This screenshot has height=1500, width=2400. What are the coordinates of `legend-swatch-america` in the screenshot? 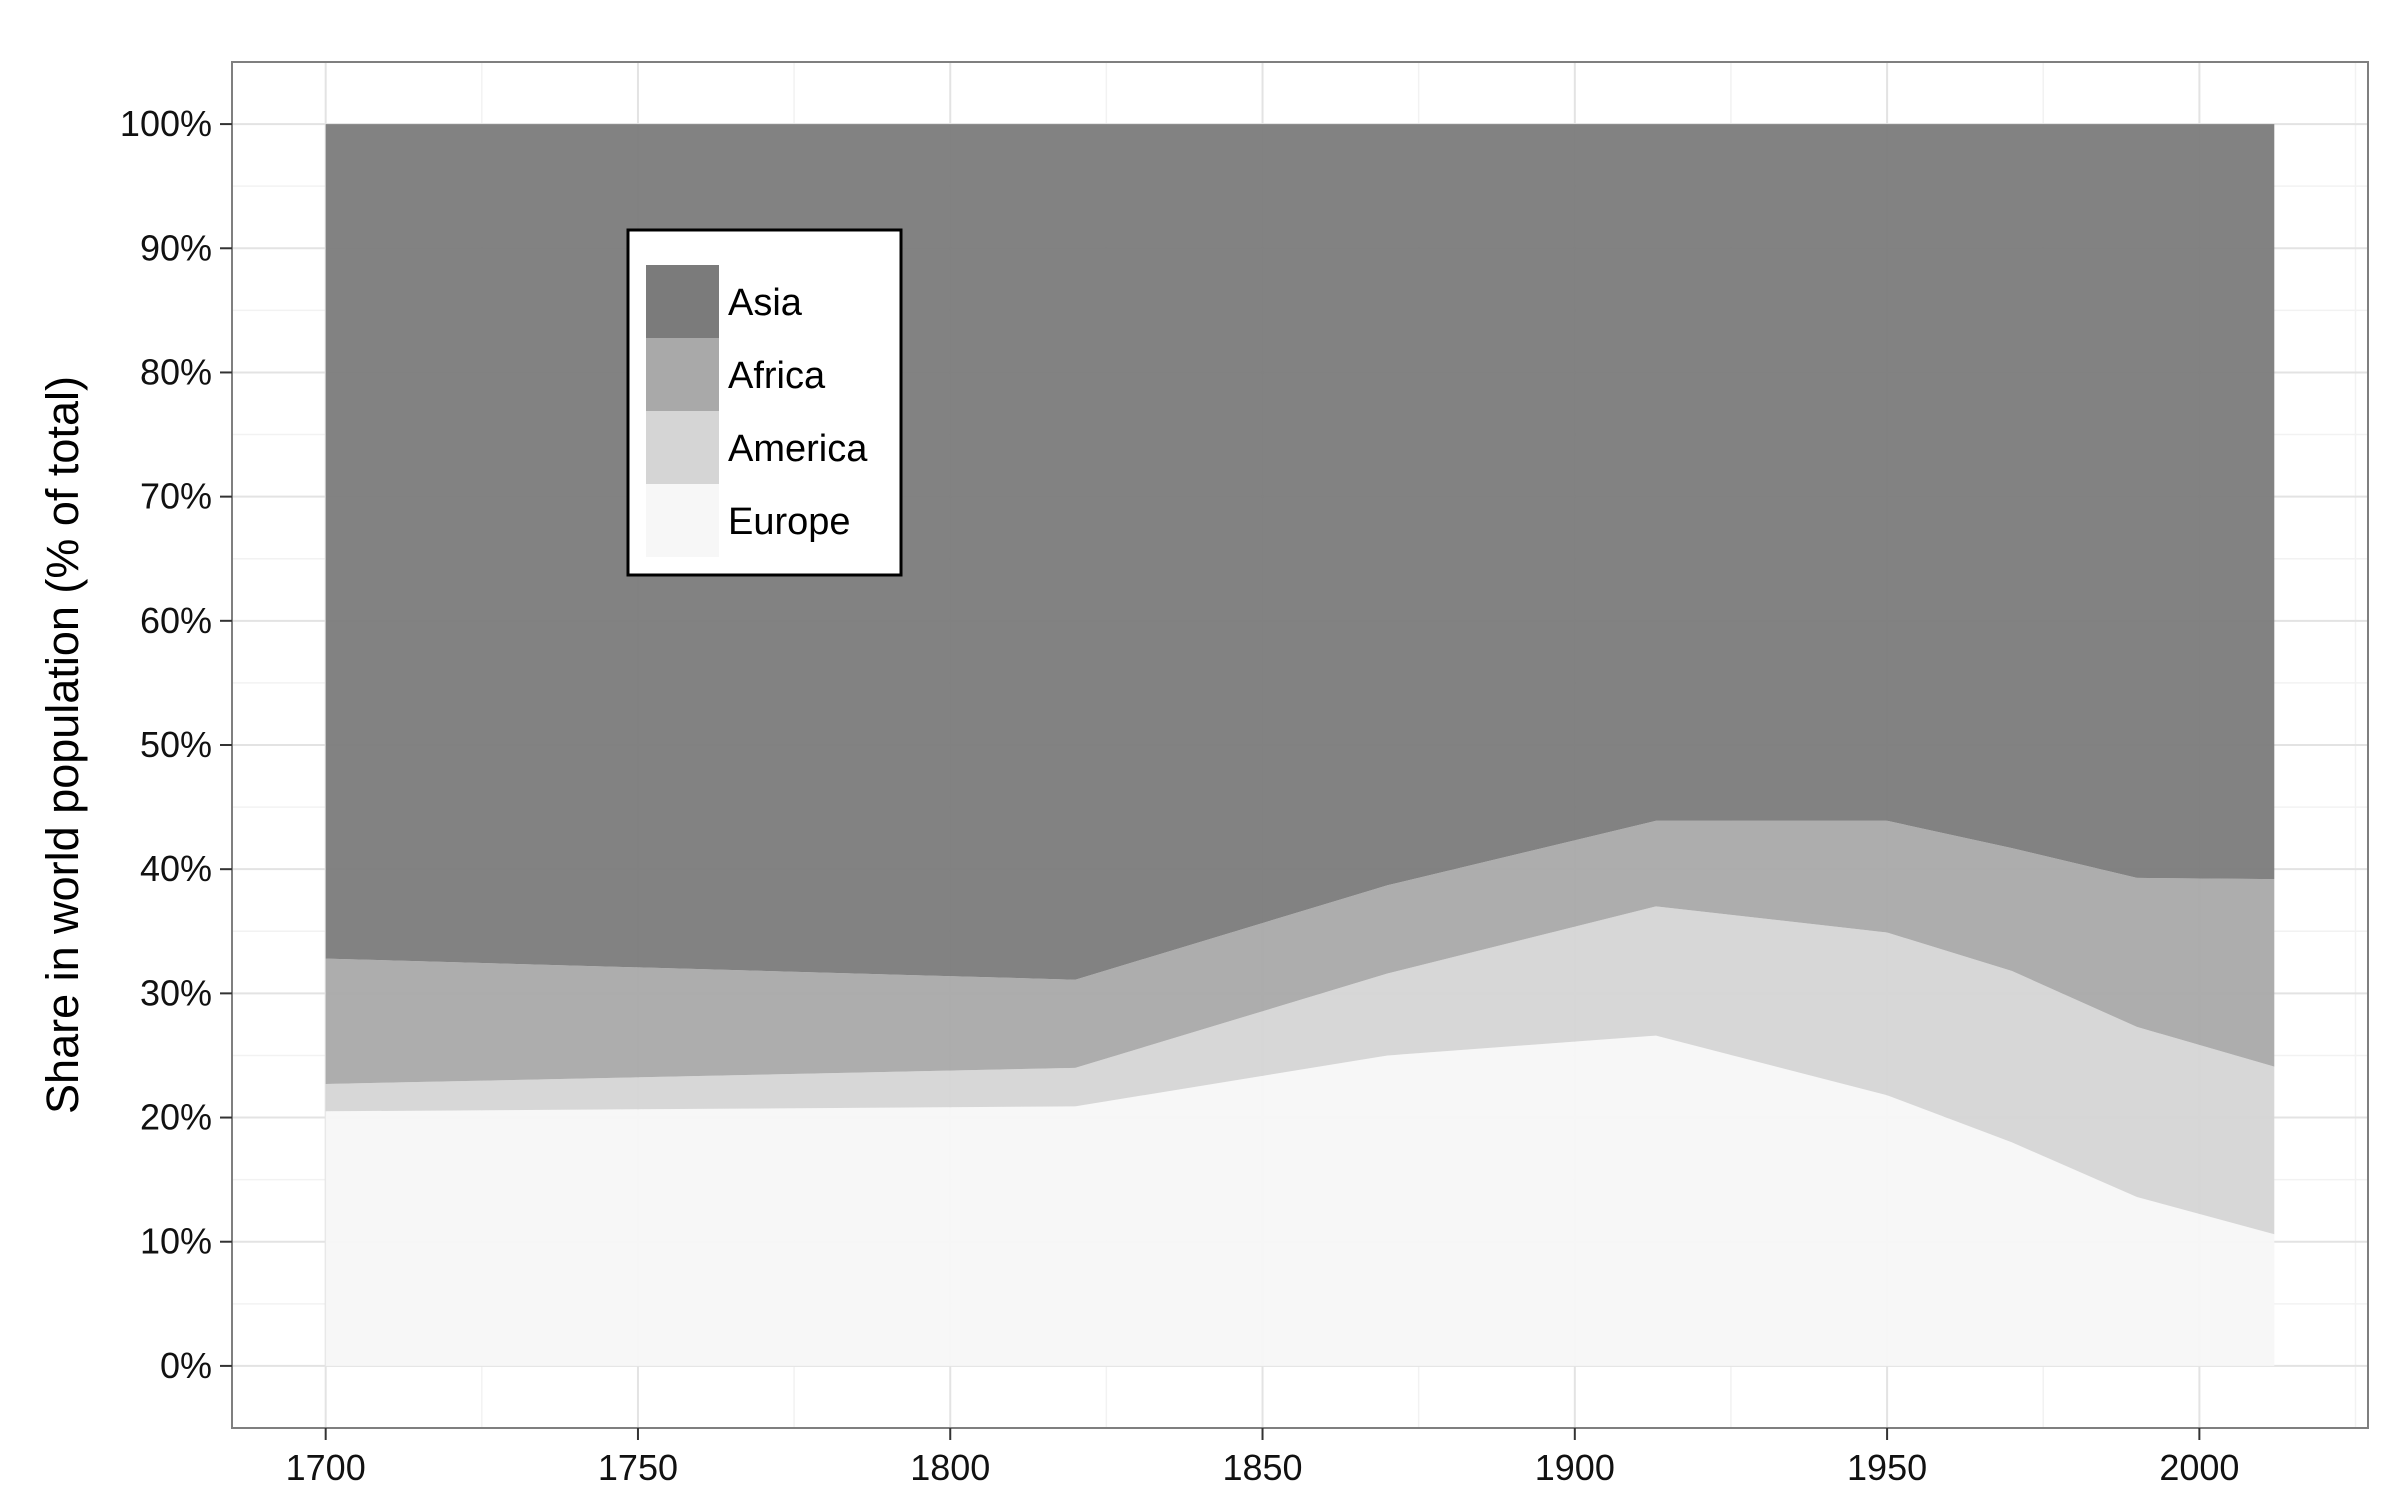 It's located at (682, 447).